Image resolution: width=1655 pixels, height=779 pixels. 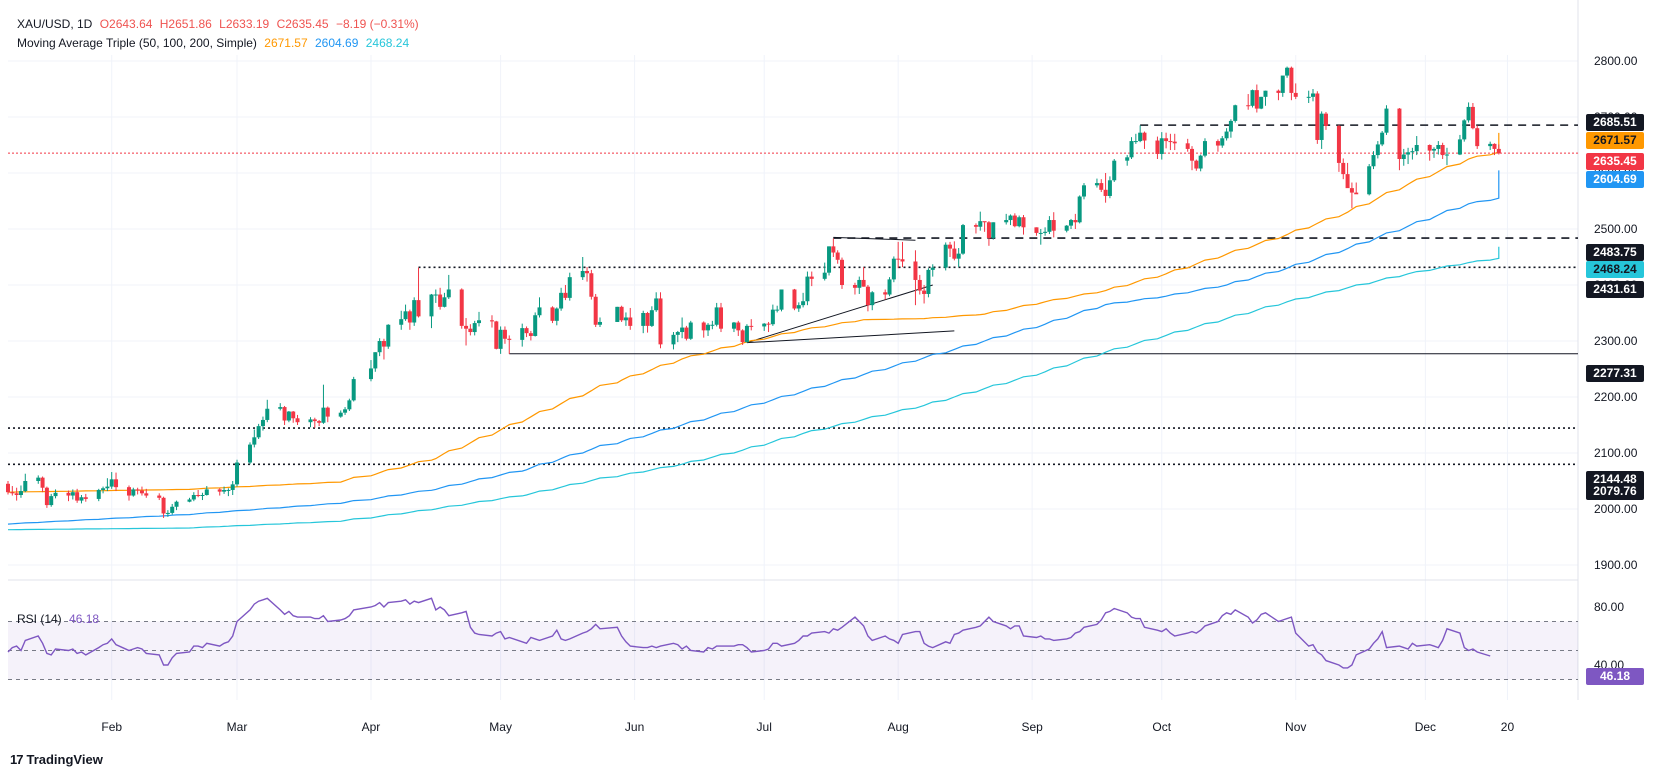 I want to click on rsi-title: RSI (14), so click(x=39, y=619).